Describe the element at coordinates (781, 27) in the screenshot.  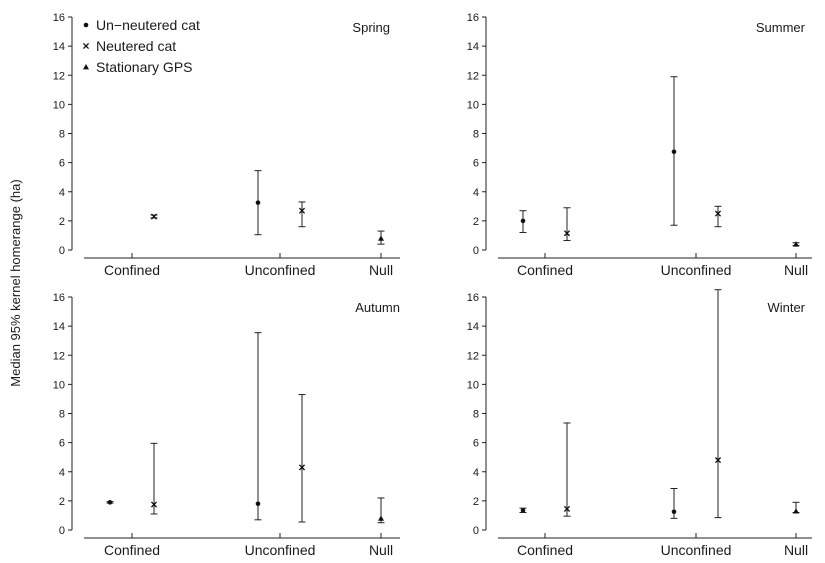
I see `panel-title: Summer` at that location.